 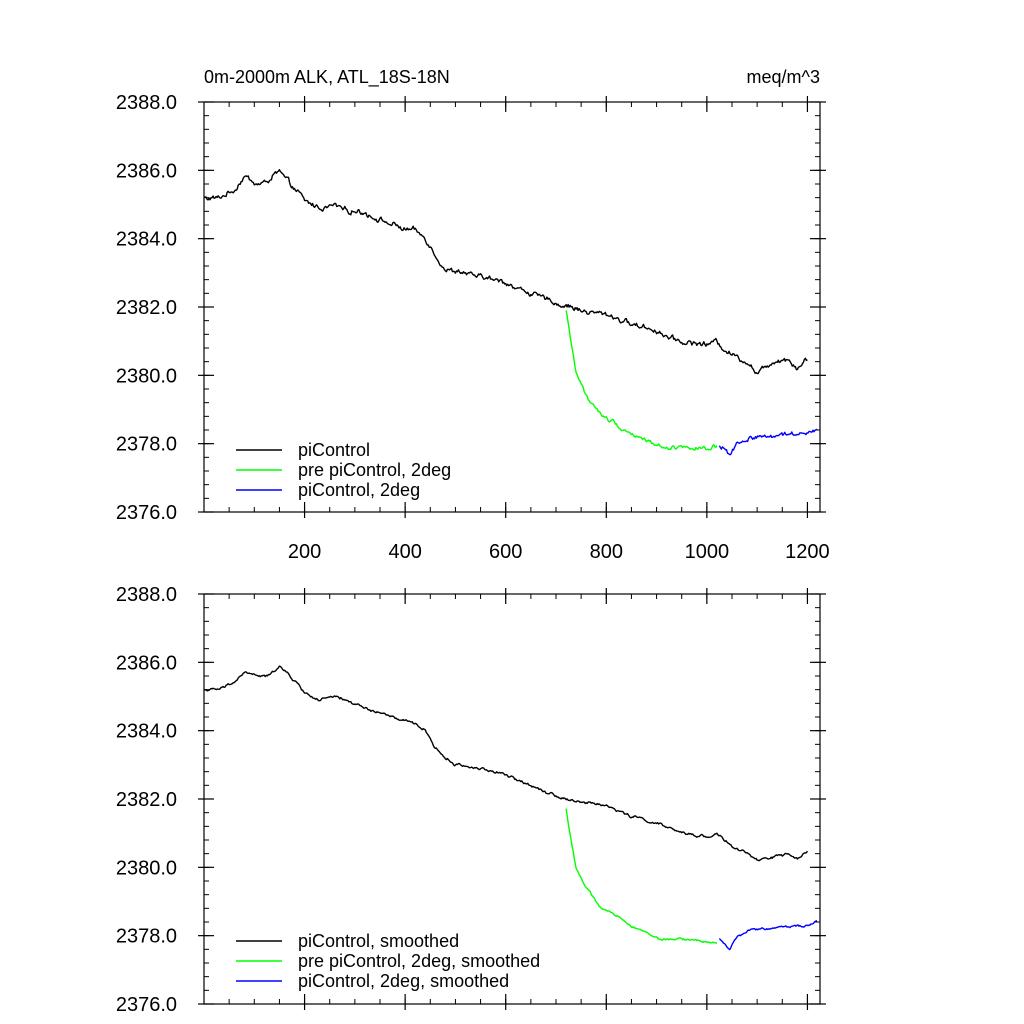 What do you see at coordinates (404, 552) in the screenshot?
I see `x-tick-label: 400` at bounding box center [404, 552].